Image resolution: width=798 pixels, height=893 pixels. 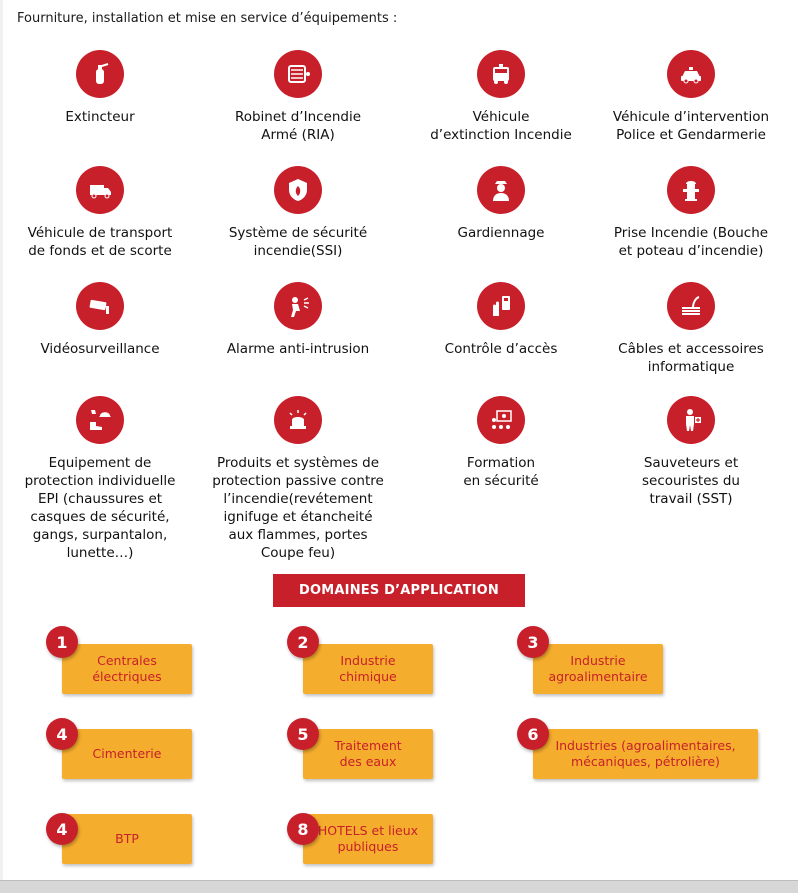 What do you see at coordinates (598, 669) in the screenshot?
I see `domain-box: Industrie agroalimentaire` at bounding box center [598, 669].